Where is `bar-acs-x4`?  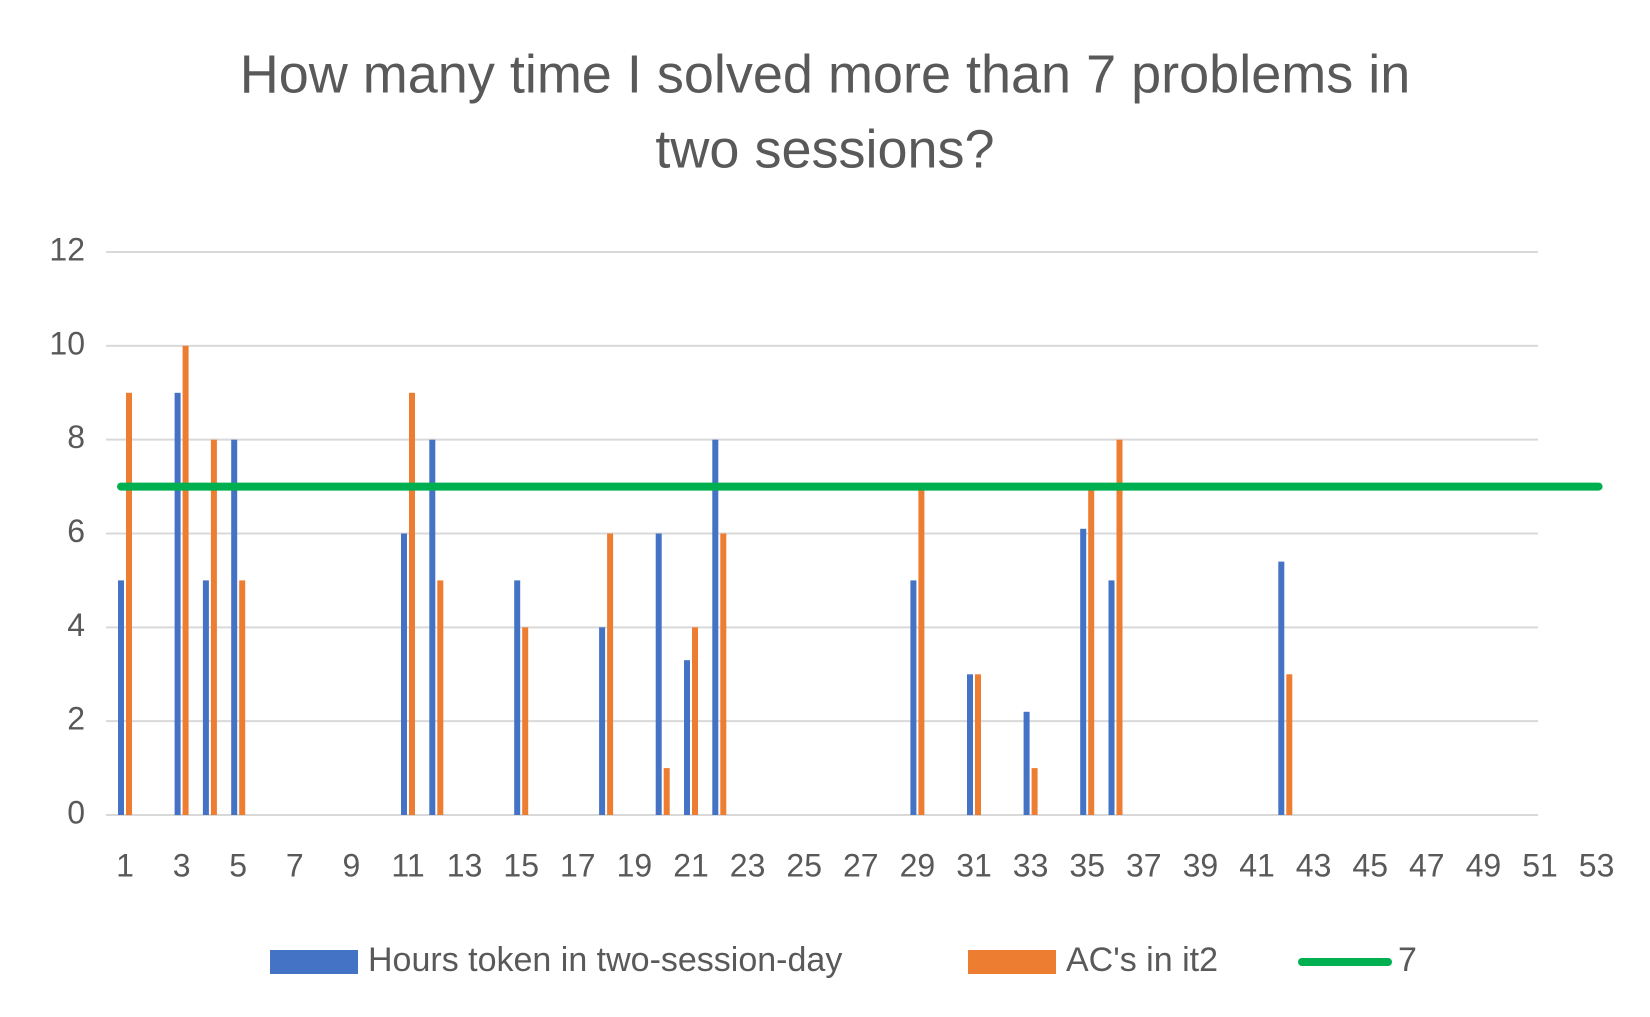
bar-acs-x4 is located at coordinates (213, 627).